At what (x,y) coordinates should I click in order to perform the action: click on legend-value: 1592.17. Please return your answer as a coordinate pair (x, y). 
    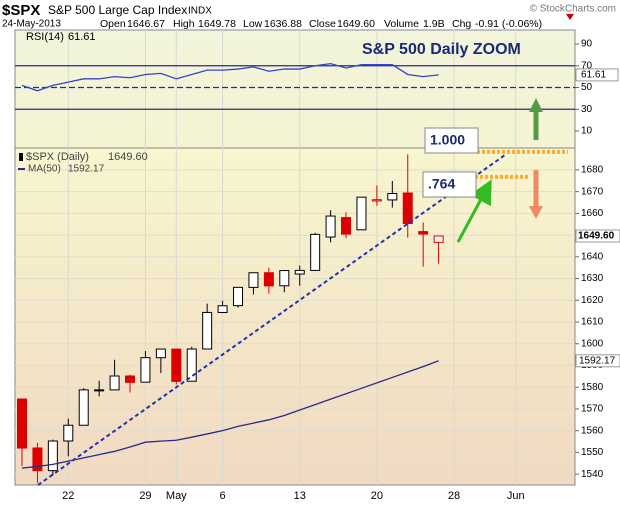
    Looking at the image, I should click on (86, 169).